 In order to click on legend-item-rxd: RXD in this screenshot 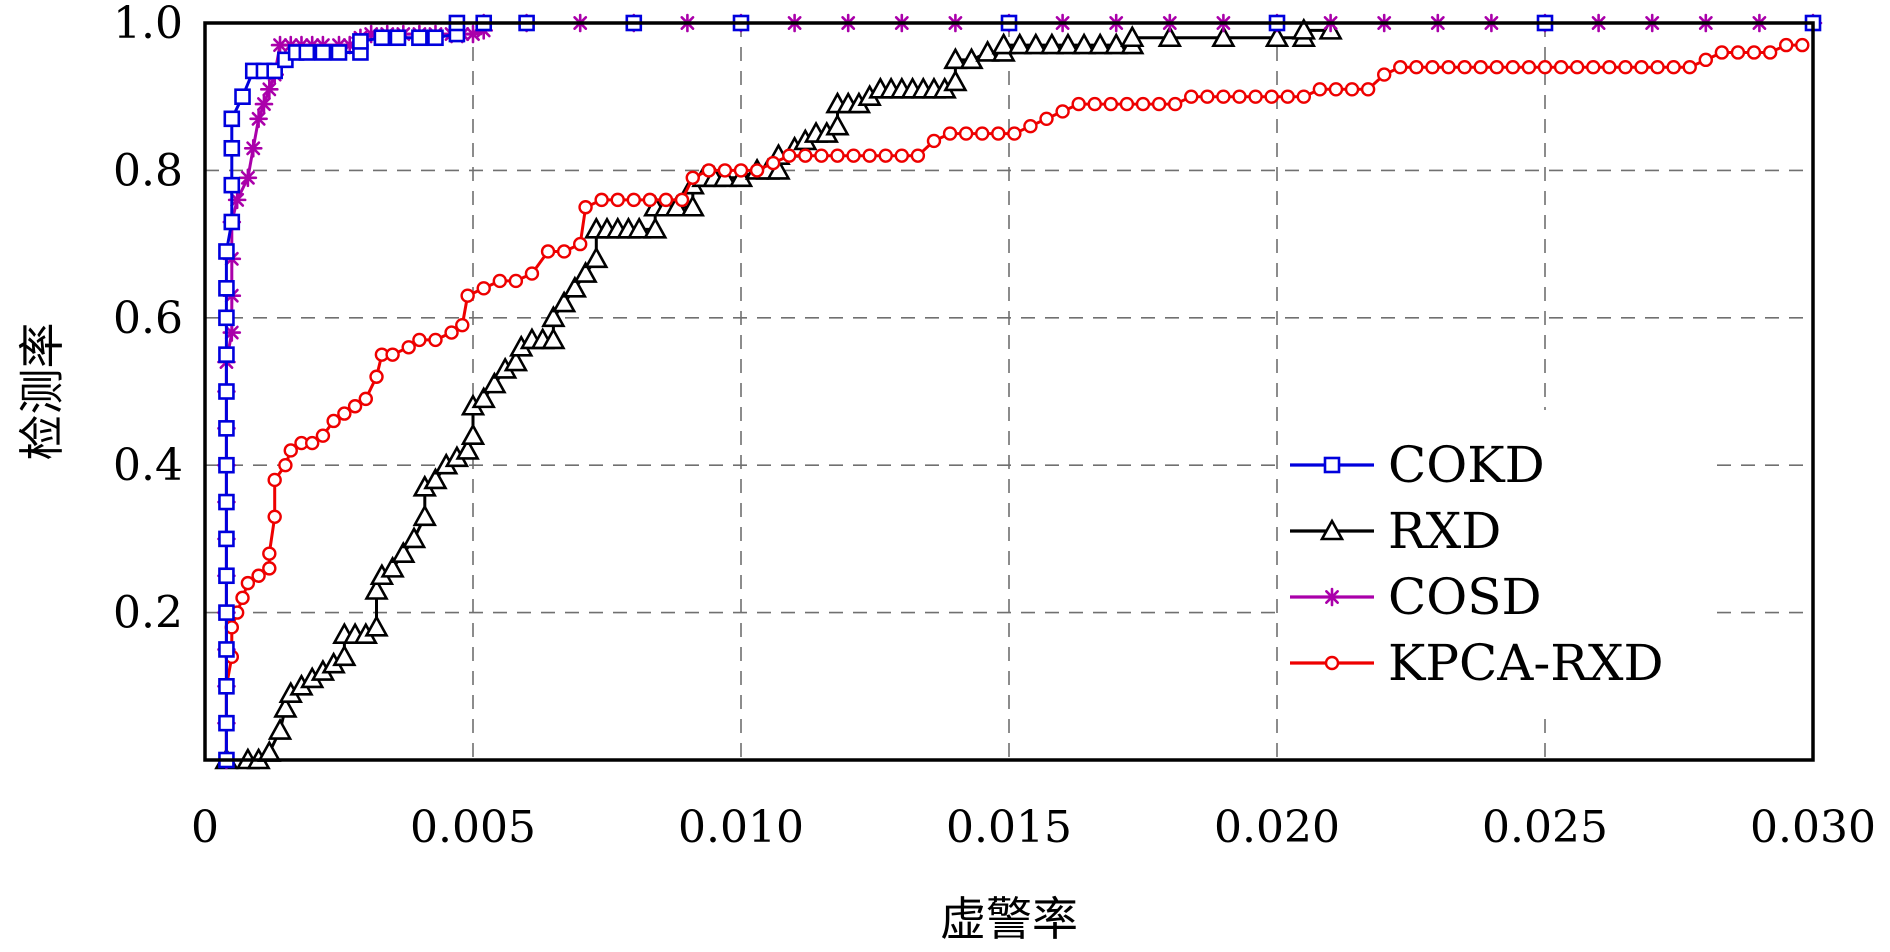, I will do `click(1395, 531)`.